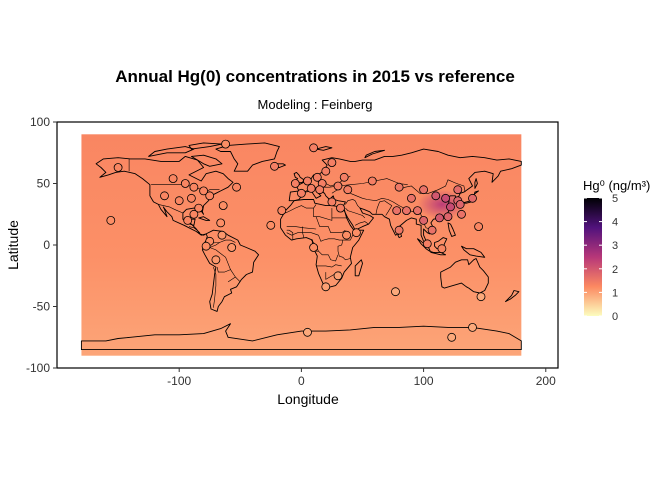  I want to click on coastline-japan, so click(469, 199).